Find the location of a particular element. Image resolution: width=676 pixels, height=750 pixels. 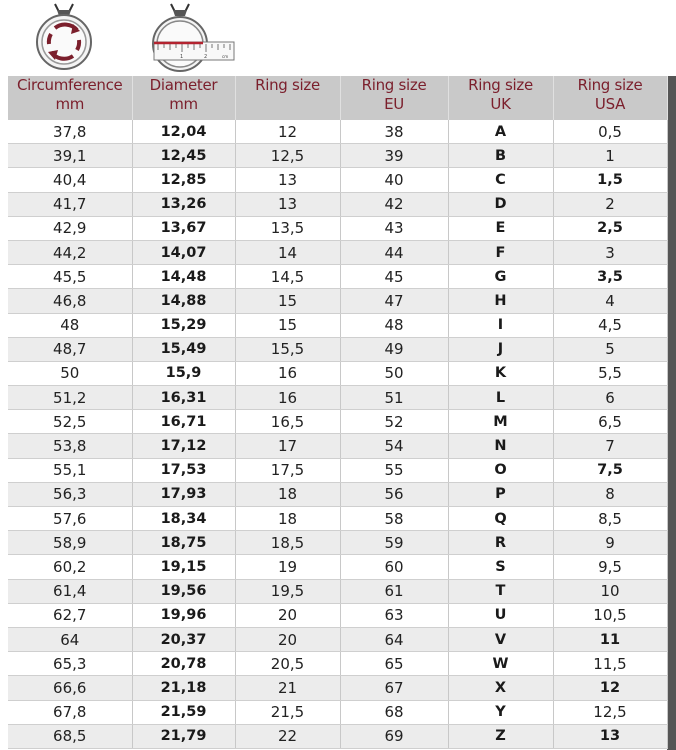

table-row: 66,6 21,18 21 67 X 12 is located at coordinates (338, 688).